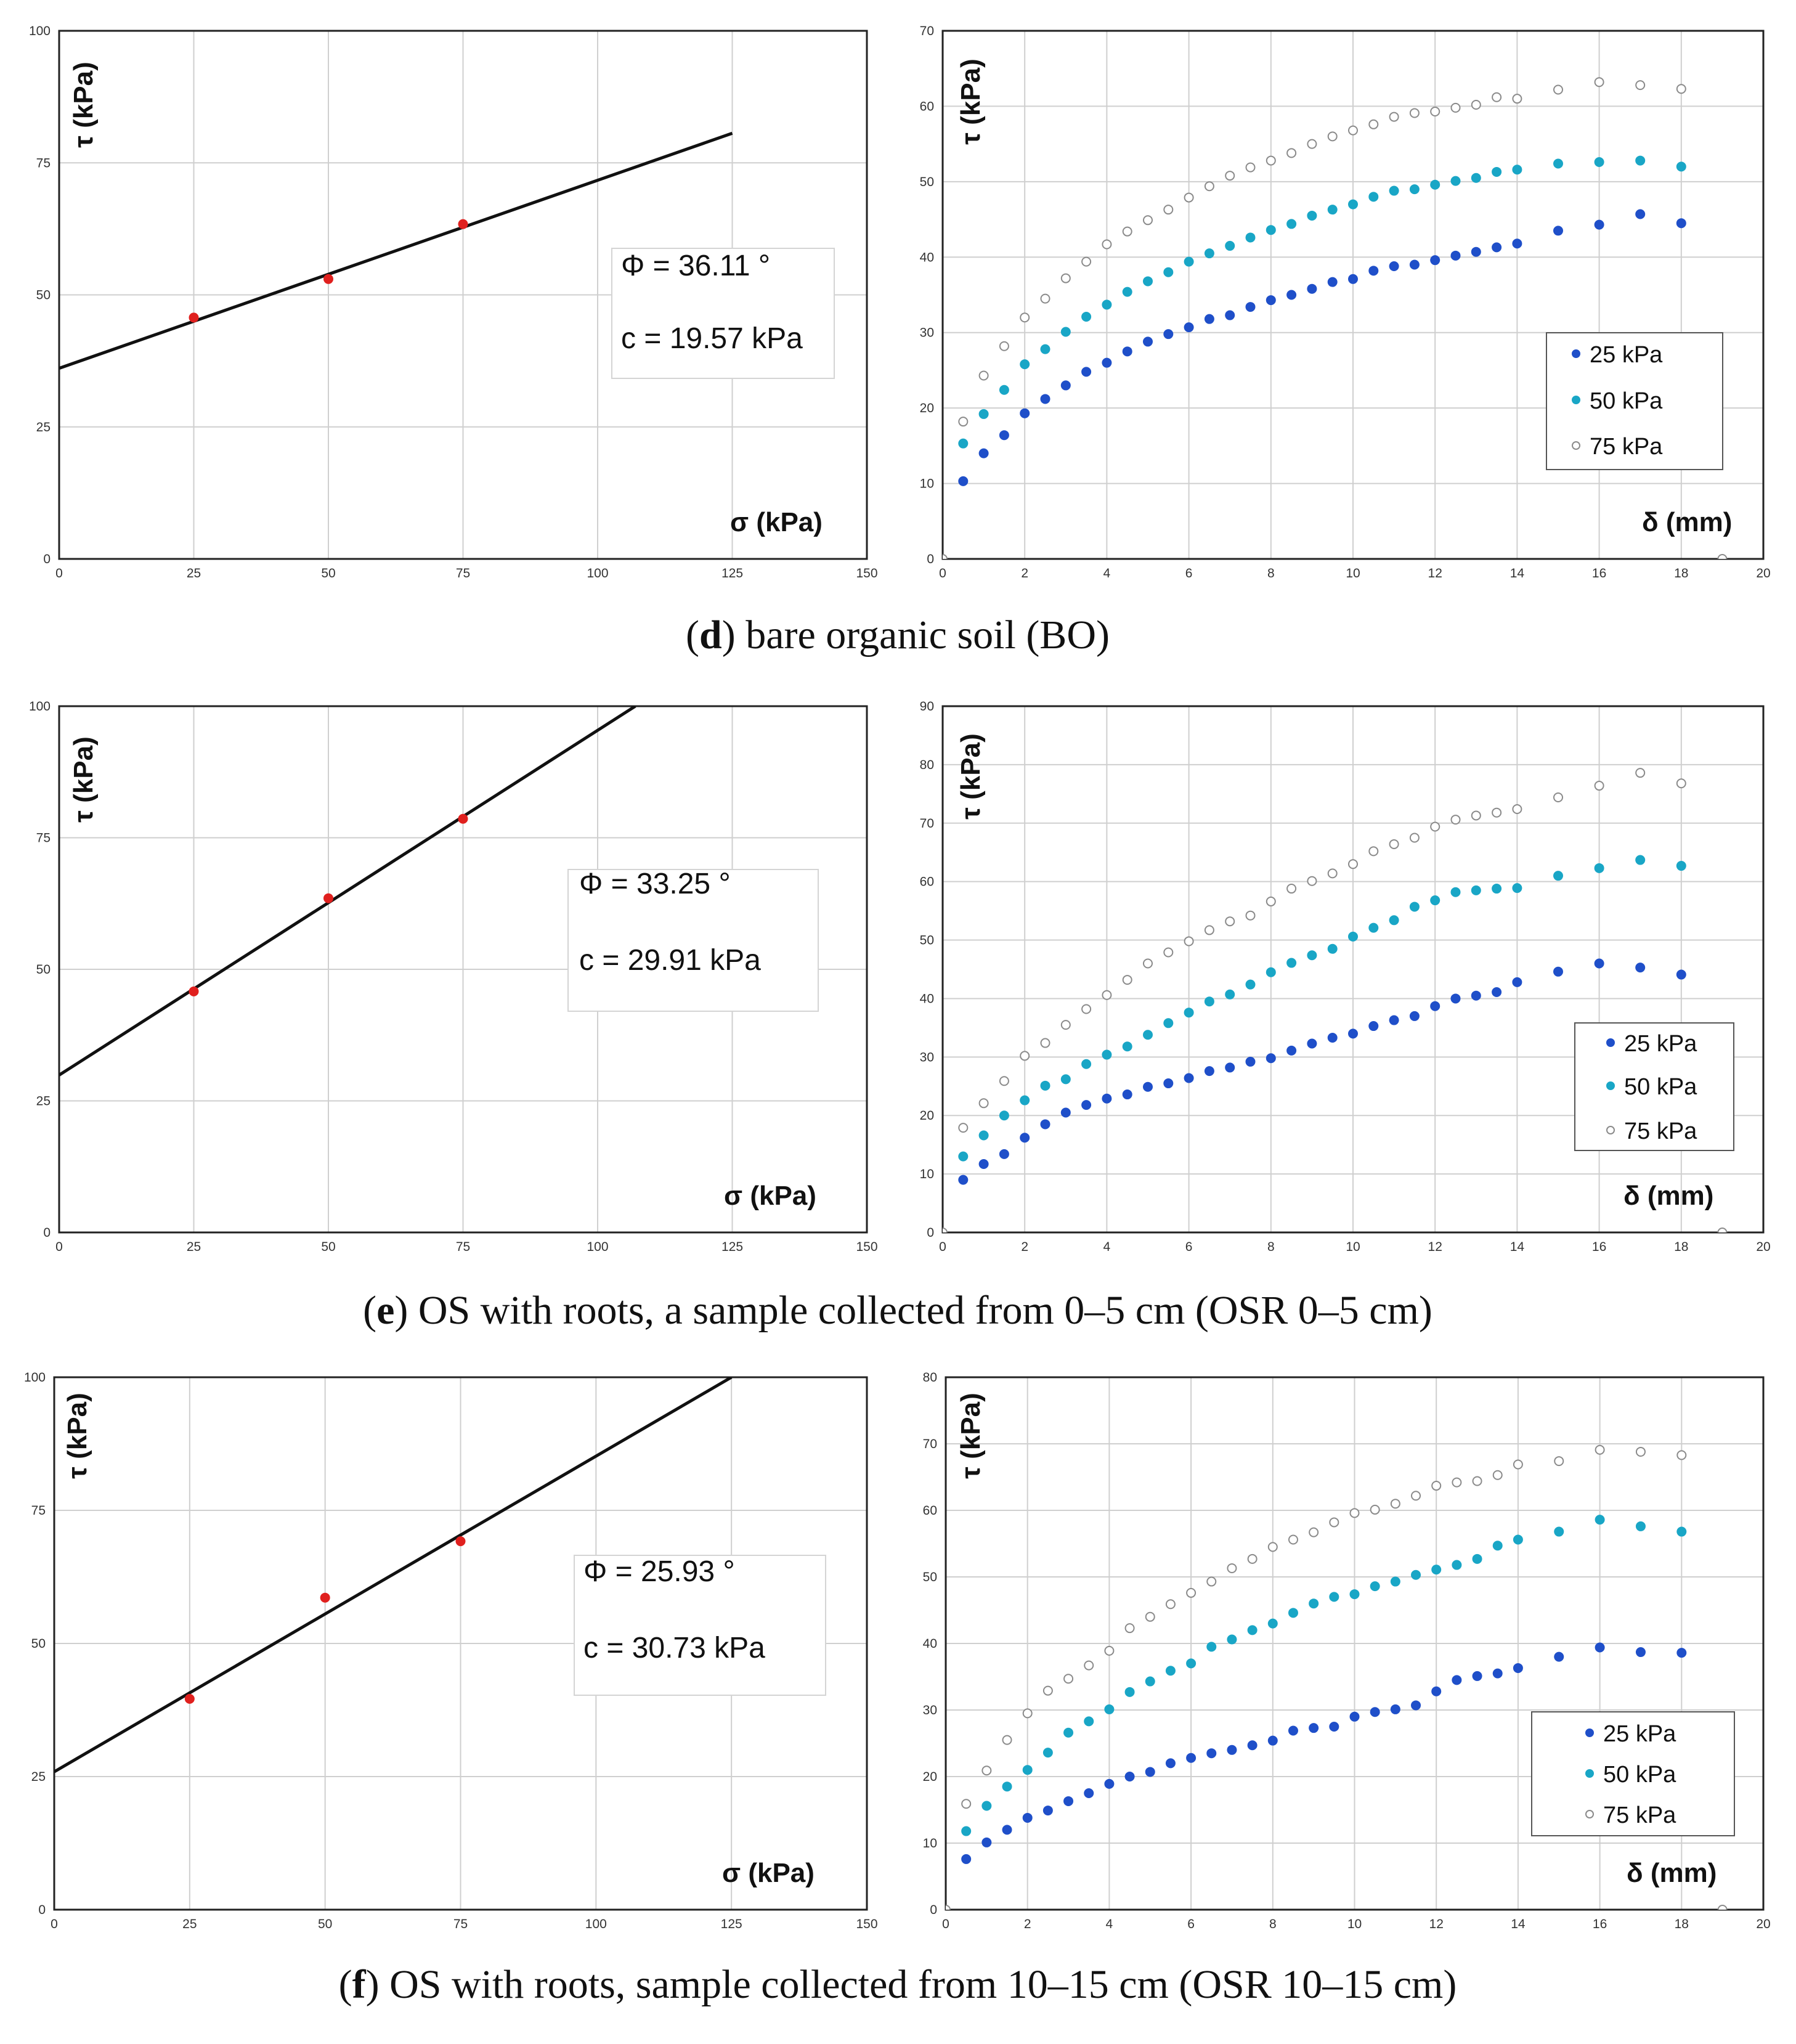 The width and height of the screenshot is (1796, 2044). I want to click on y-tick-label: 40, so click(930, 1644).